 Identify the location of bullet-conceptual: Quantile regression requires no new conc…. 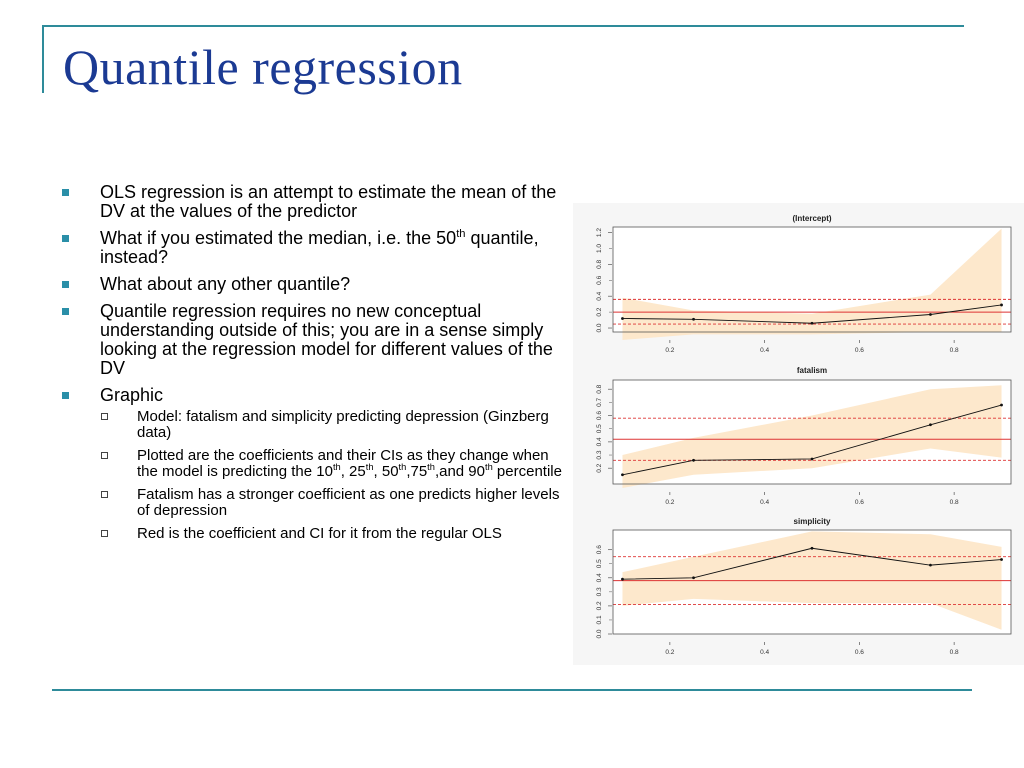
(312, 340).